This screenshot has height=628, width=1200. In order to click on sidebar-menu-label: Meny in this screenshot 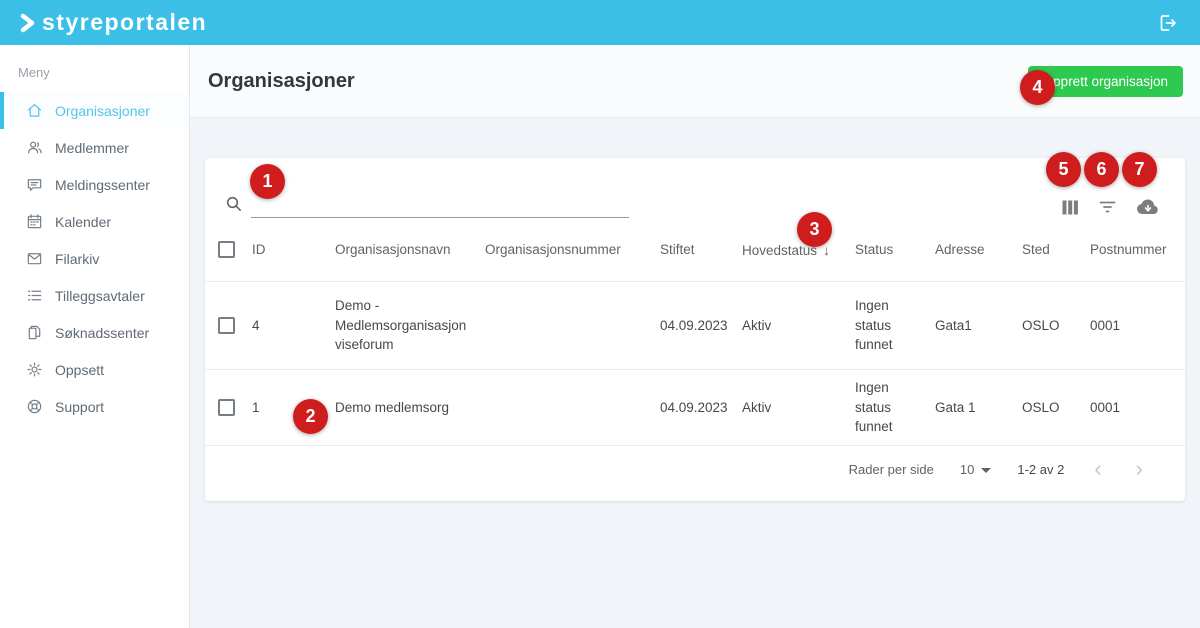, I will do `click(34, 72)`.